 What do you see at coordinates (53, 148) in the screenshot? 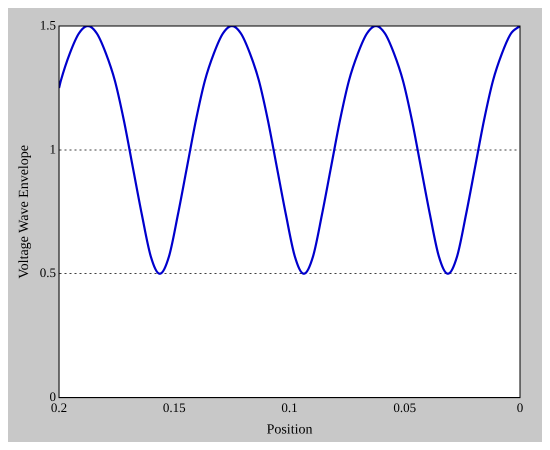
I see `y-tick-label: 1` at bounding box center [53, 148].